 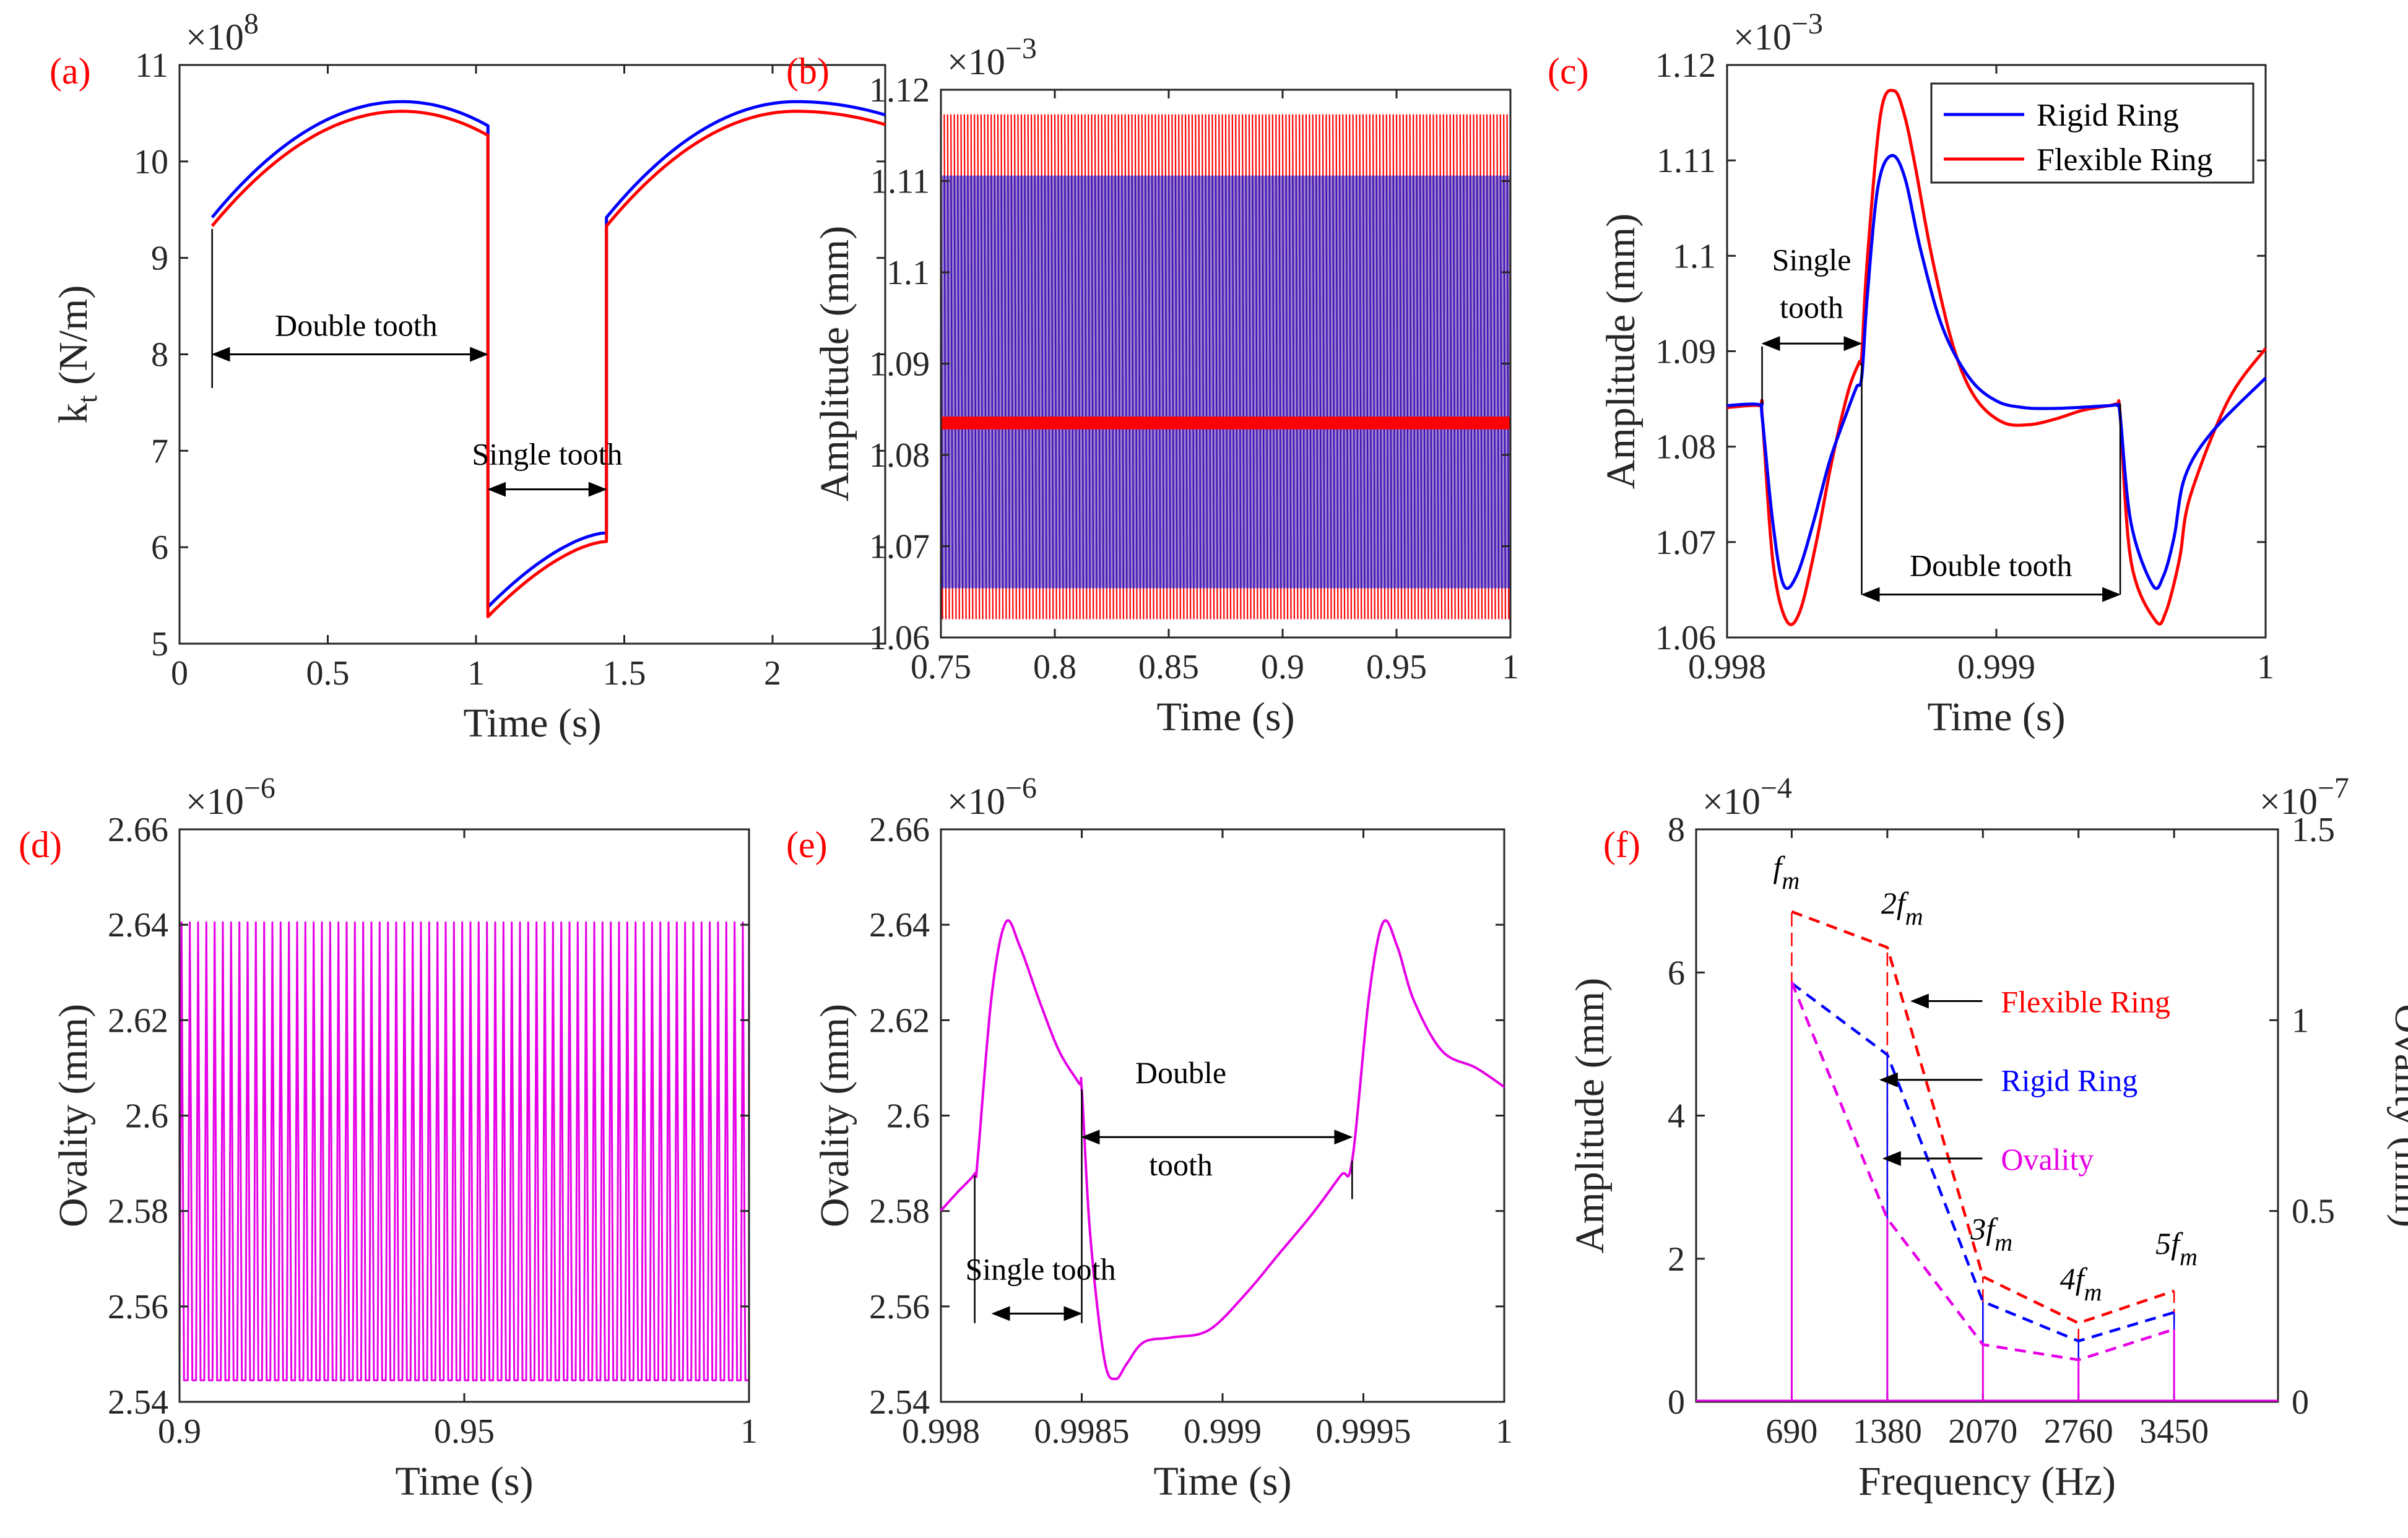 What do you see at coordinates (1621, 844) in the screenshot?
I see `panel-label: (f)` at bounding box center [1621, 844].